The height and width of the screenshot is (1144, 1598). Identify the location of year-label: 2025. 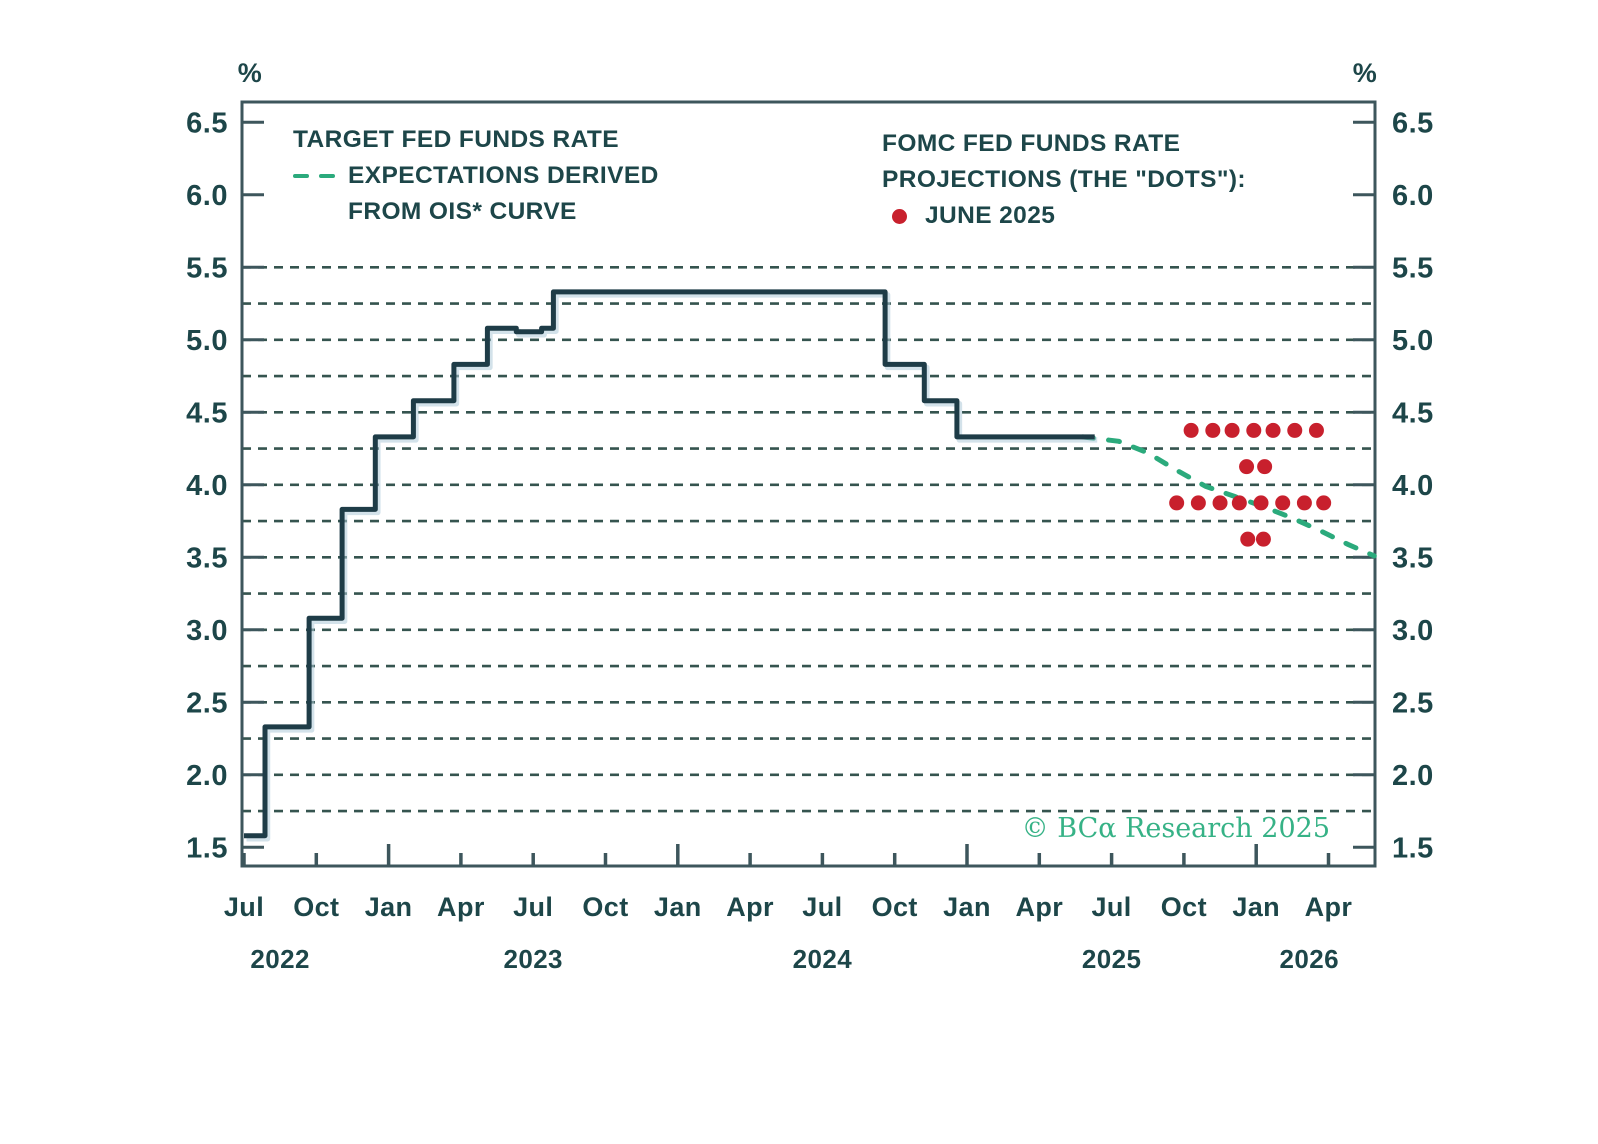
(1111, 959).